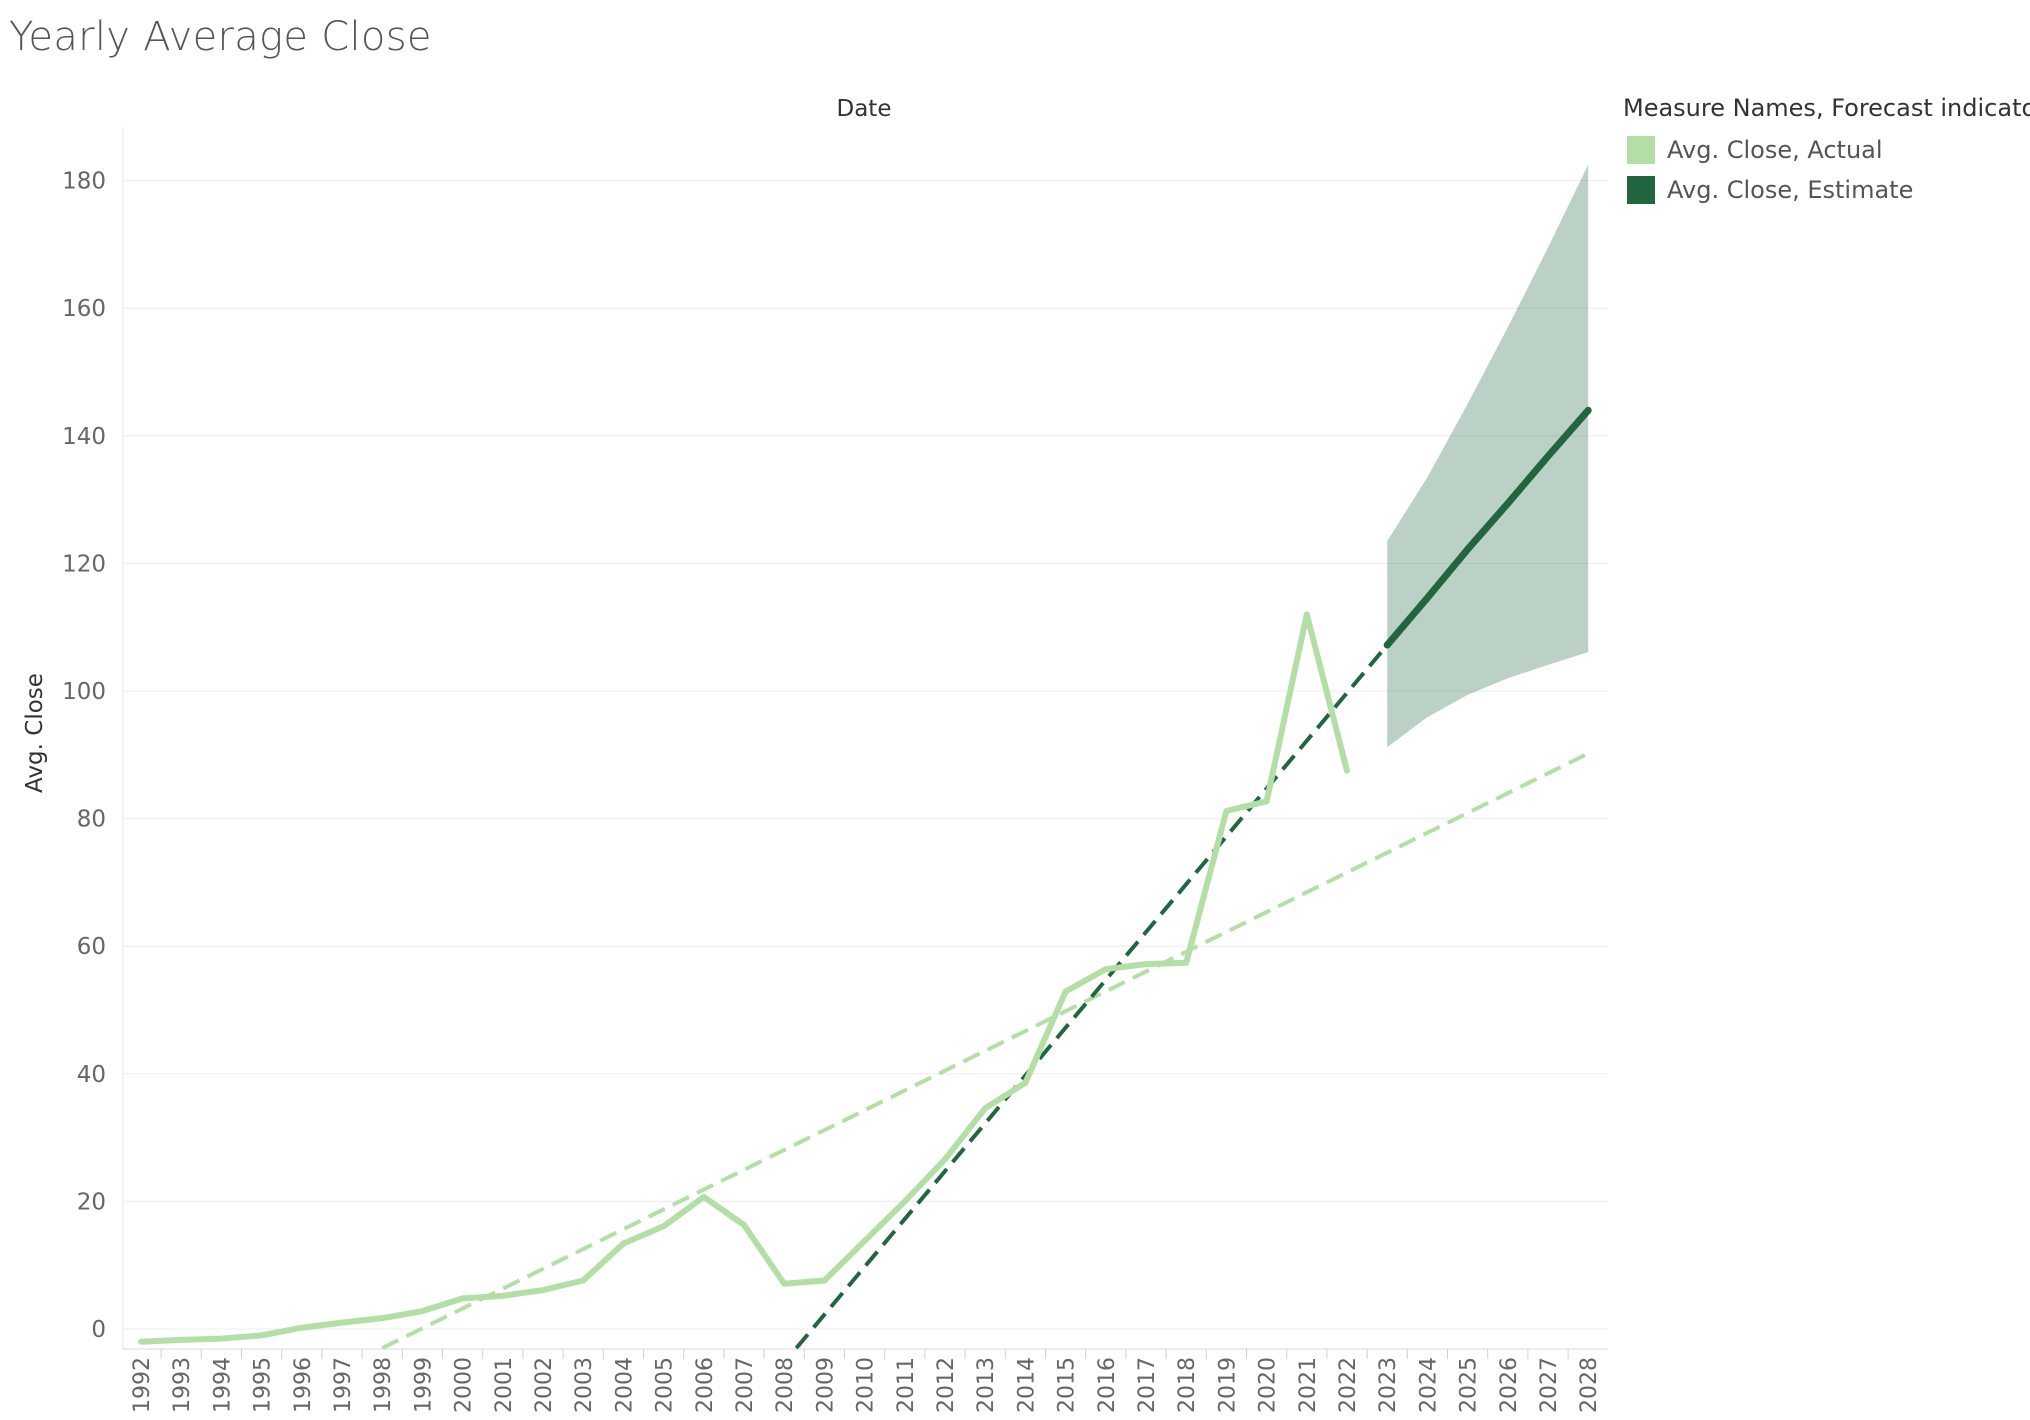  I want to click on legend-label-actual: Avg. Close, Actual, so click(1775, 150).